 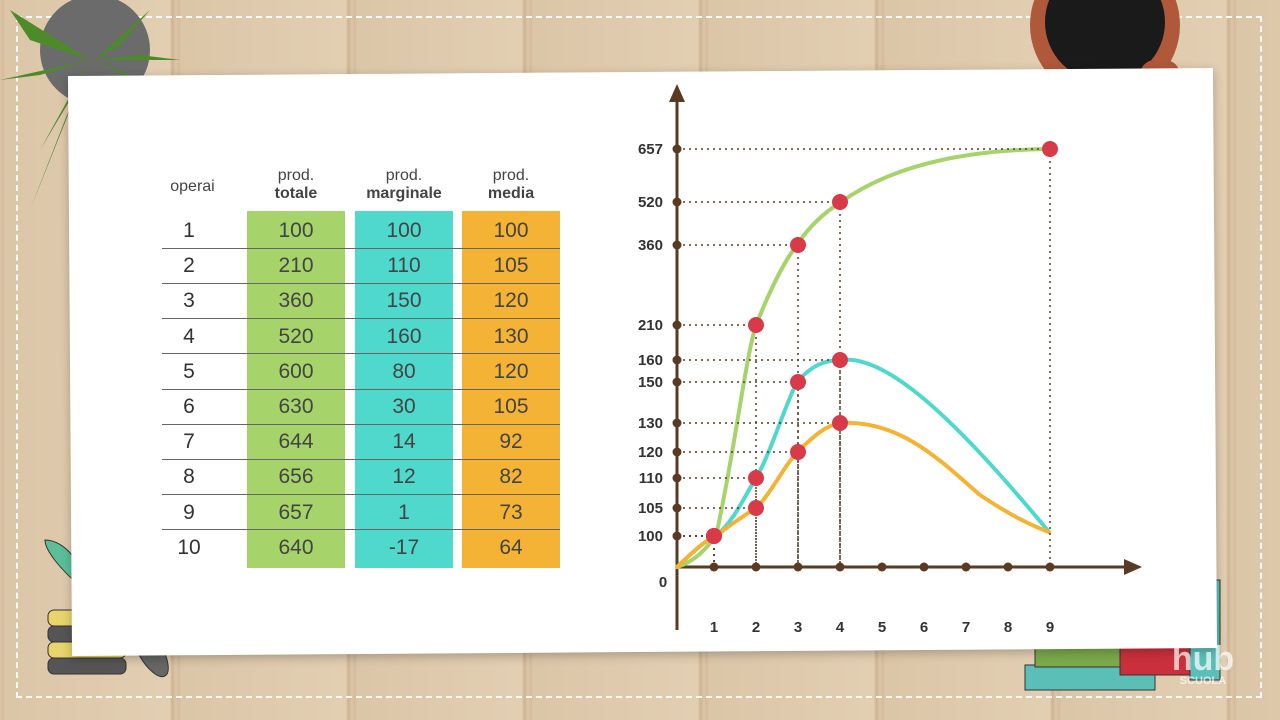 What do you see at coordinates (677, 93) in the screenshot?
I see `y-axis-arrow` at bounding box center [677, 93].